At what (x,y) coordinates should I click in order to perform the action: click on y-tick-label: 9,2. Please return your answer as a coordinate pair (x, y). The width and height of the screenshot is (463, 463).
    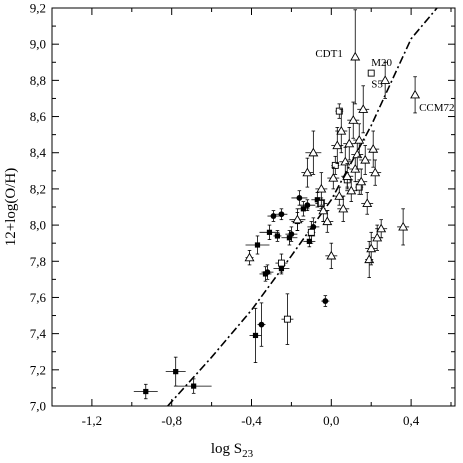
    Looking at the image, I should click on (38, 8).